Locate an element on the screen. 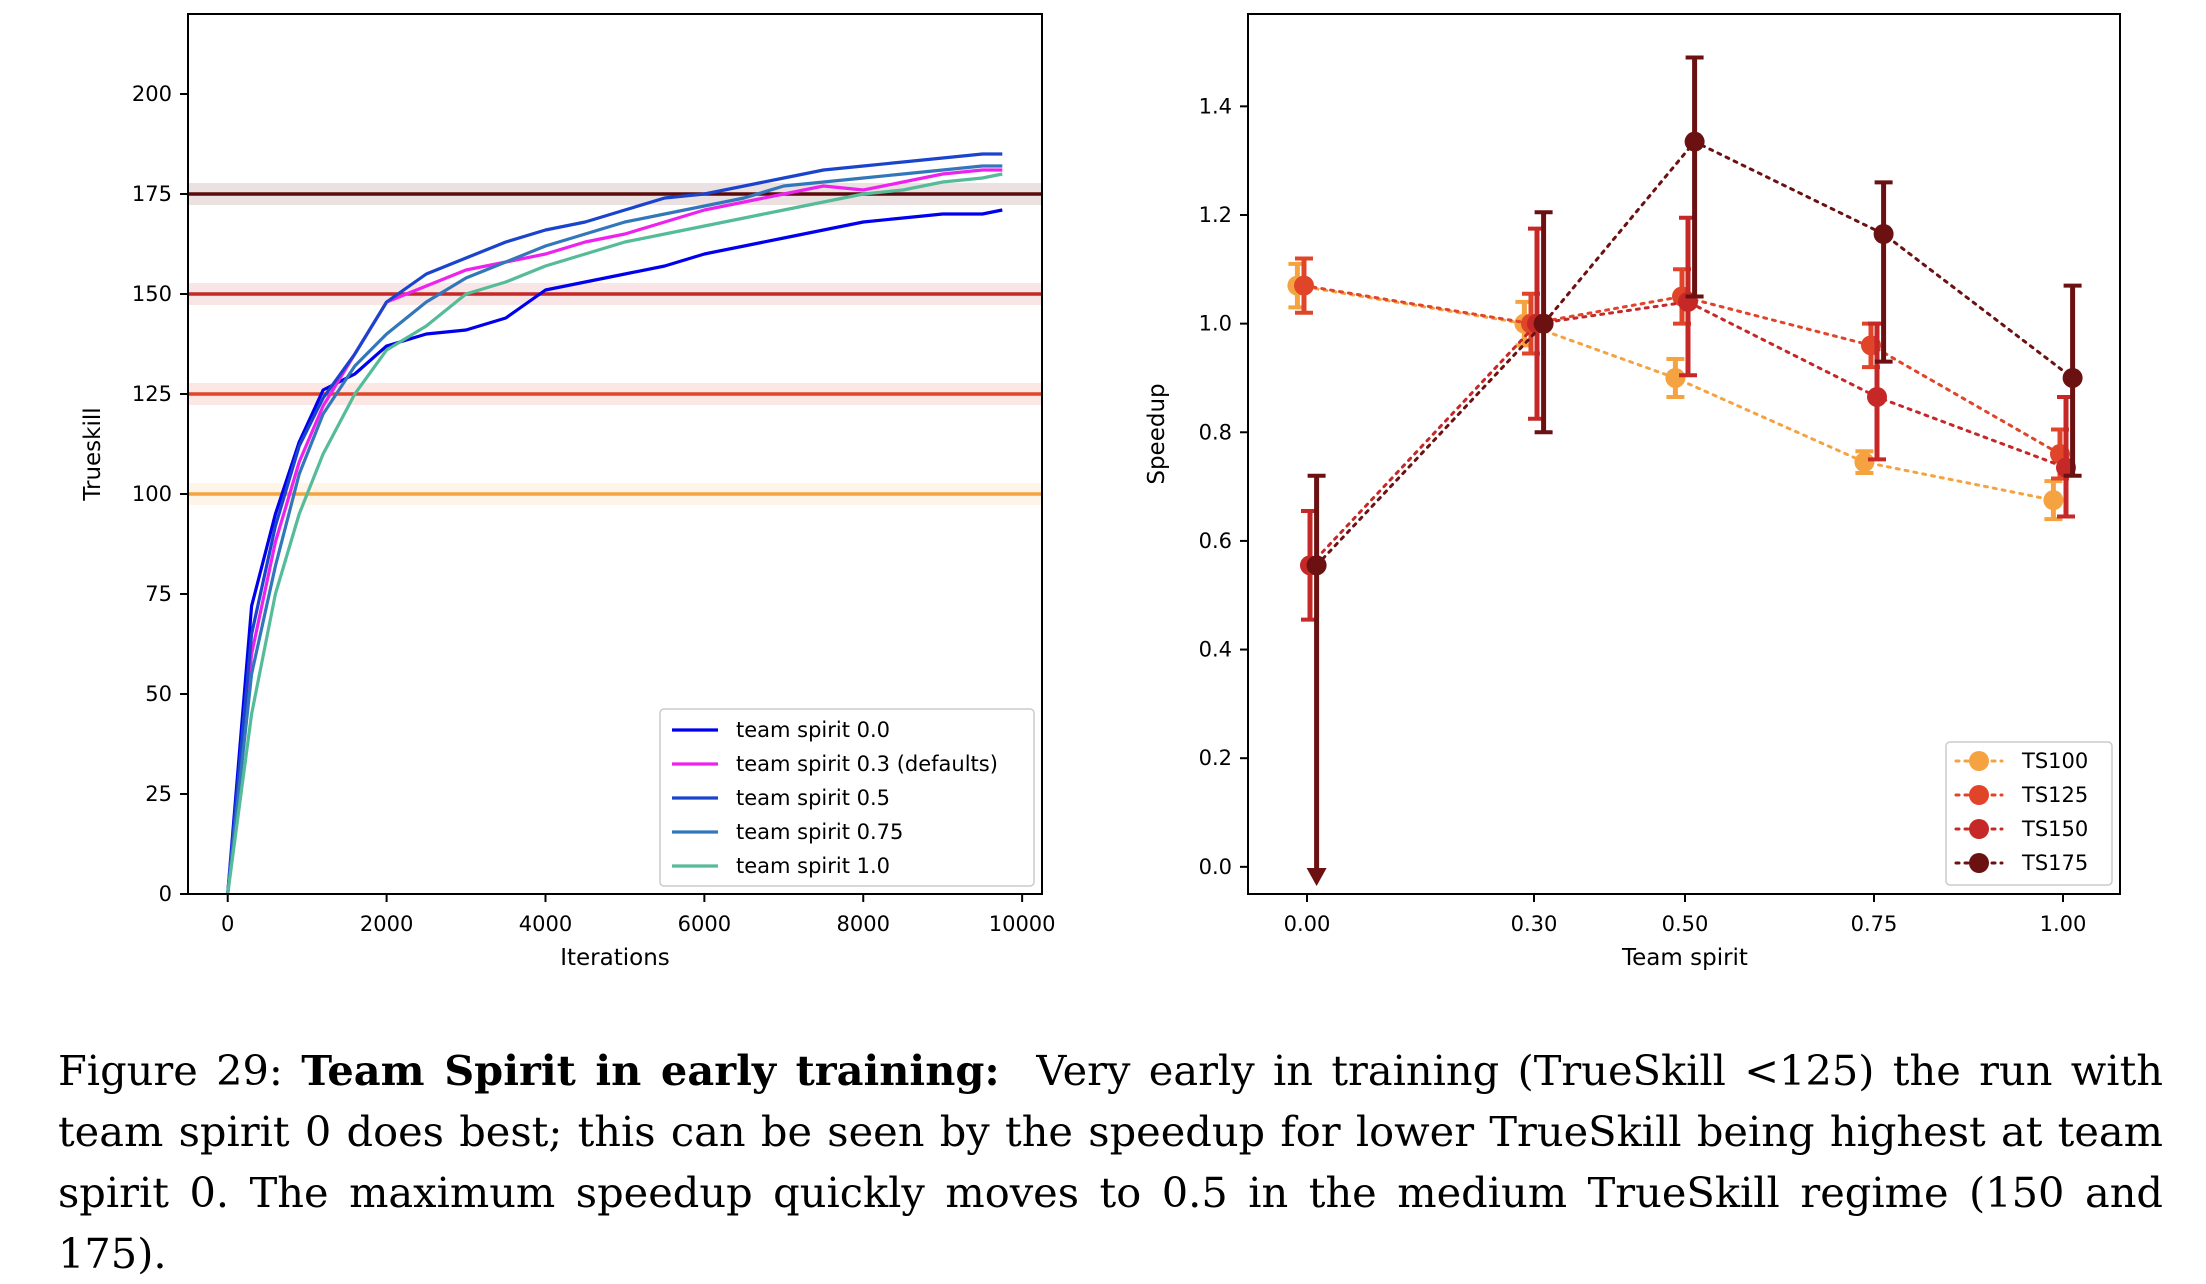  y-tick-label: 1.4 is located at coordinates (1215, 106).